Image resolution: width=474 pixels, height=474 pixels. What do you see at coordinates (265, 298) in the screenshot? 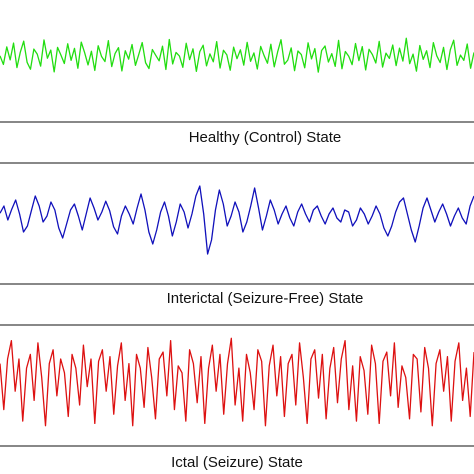
I see `interictal-caption: Interictal (Seizure-Free) State` at bounding box center [265, 298].